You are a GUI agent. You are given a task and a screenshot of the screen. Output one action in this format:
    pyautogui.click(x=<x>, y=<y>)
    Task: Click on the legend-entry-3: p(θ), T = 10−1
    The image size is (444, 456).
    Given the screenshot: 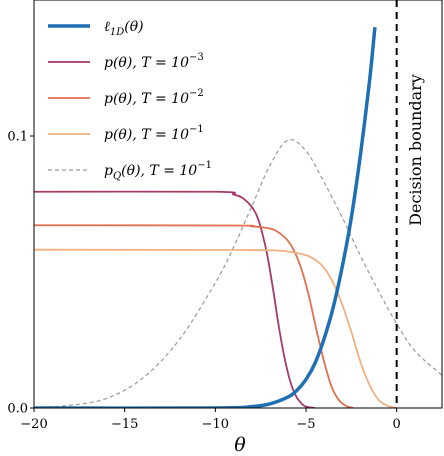 What is the action you would take?
    pyautogui.click(x=154, y=133)
    